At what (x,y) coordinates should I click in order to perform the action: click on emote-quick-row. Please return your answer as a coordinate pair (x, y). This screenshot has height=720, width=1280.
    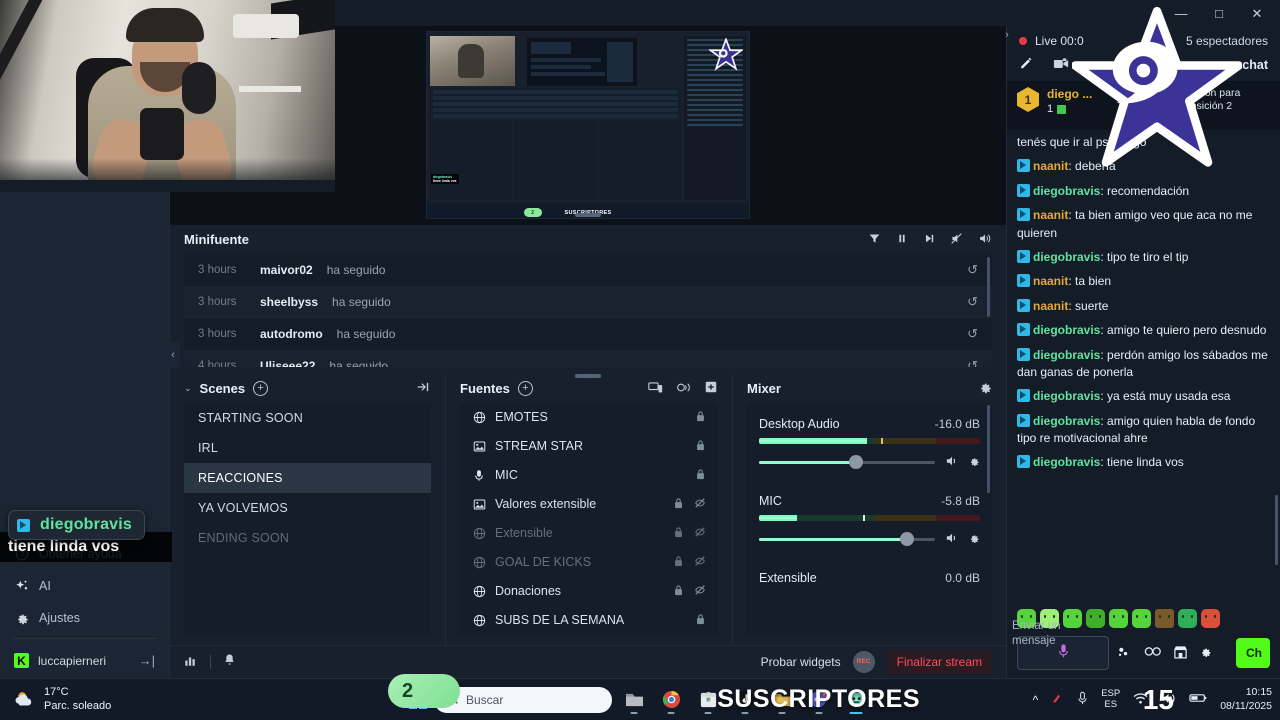
    Looking at the image, I should click on (1143, 617).